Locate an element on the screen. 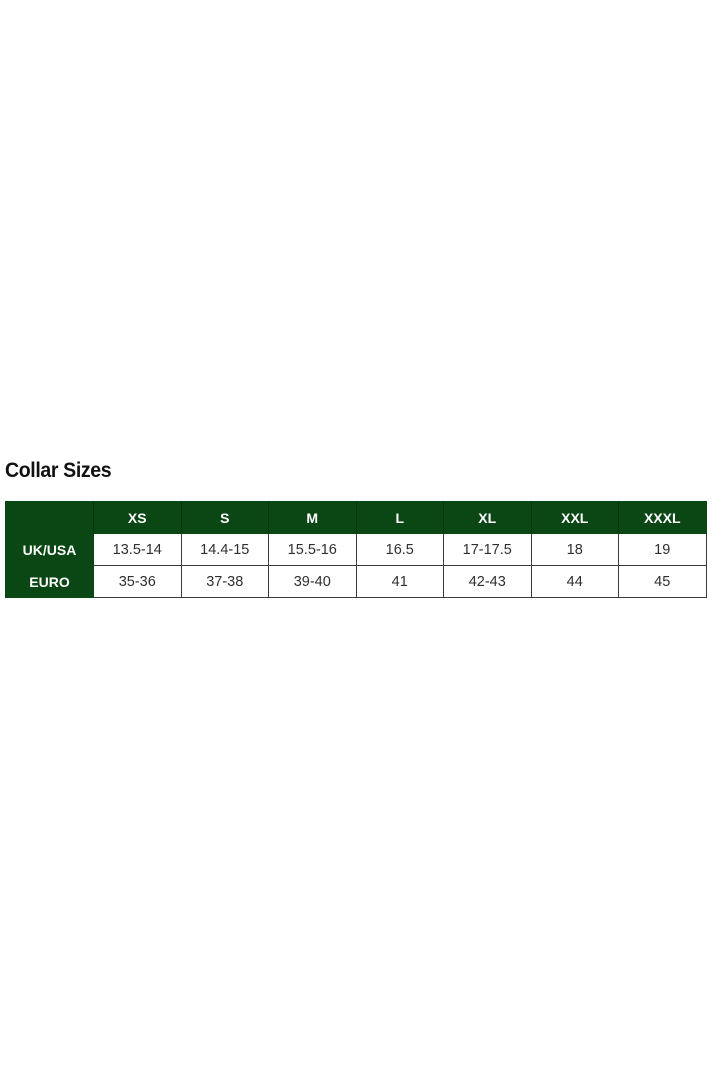 Image resolution: width=712 pixels, height=1067 pixels. table-header-xl: XL is located at coordinates (487, 517).